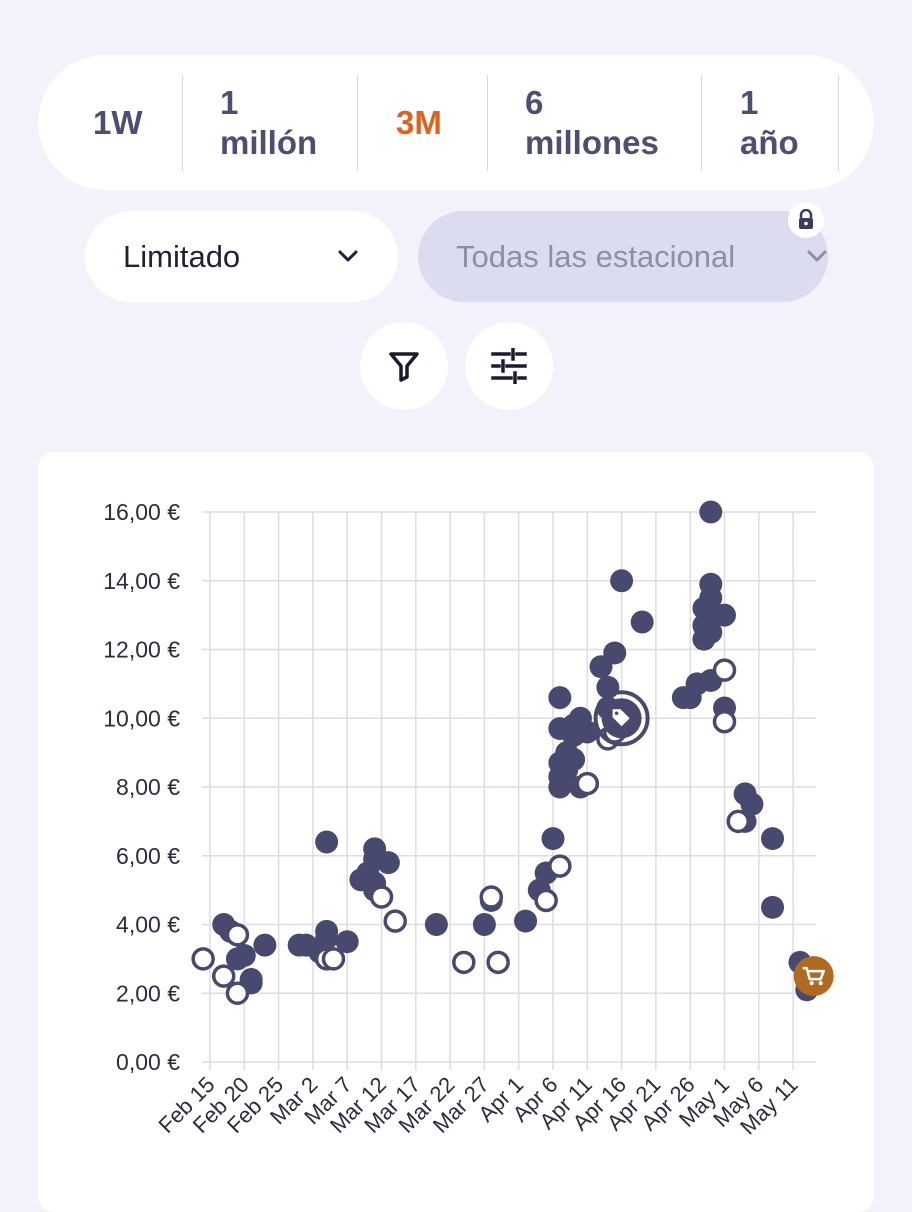 The image size is (912, 1212). I want to click on condition-value: Limitado, so click(182, 256).